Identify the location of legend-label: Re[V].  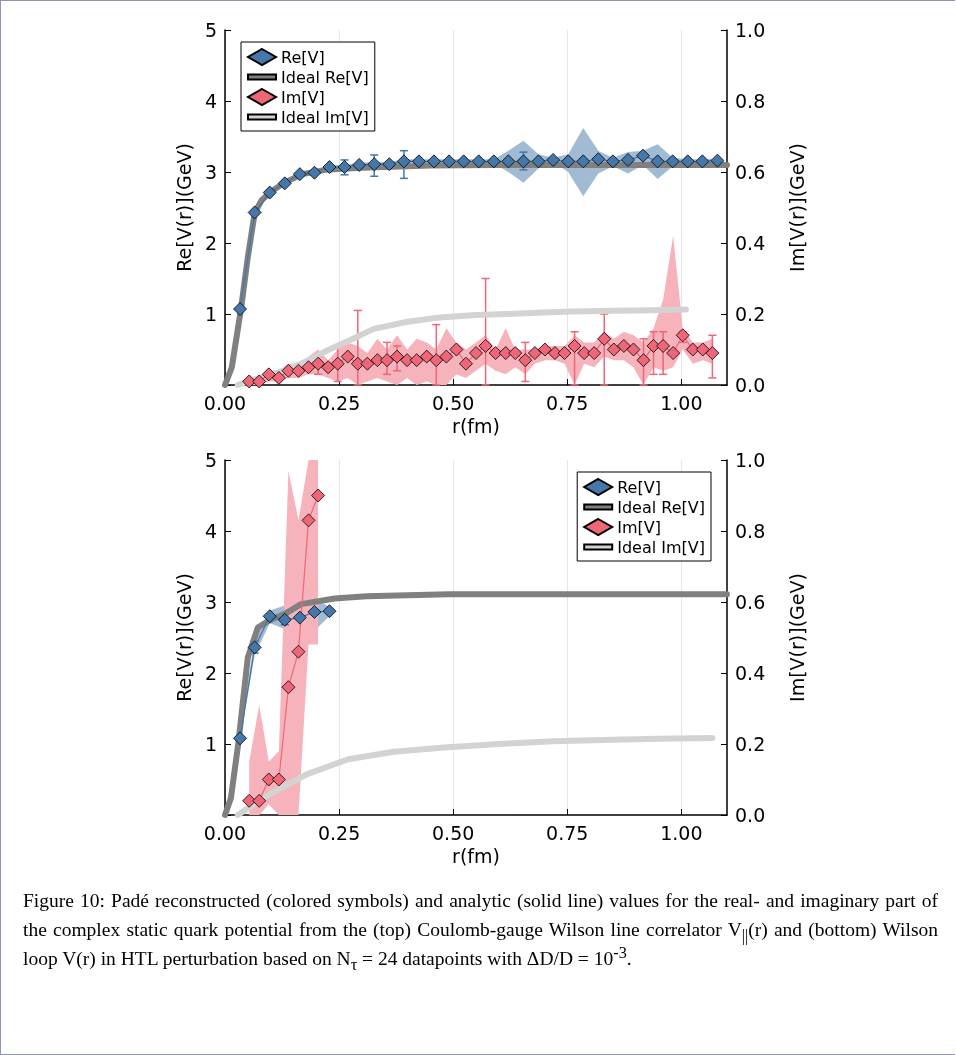
(303, 57).